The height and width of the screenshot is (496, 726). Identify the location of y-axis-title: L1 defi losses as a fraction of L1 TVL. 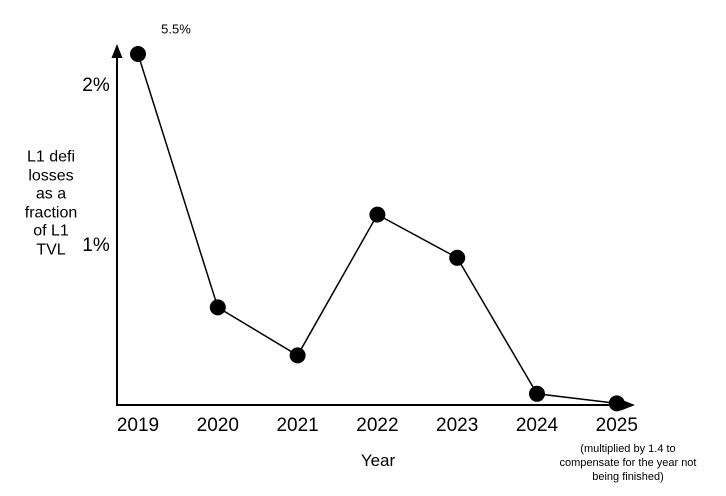
(51, 203).